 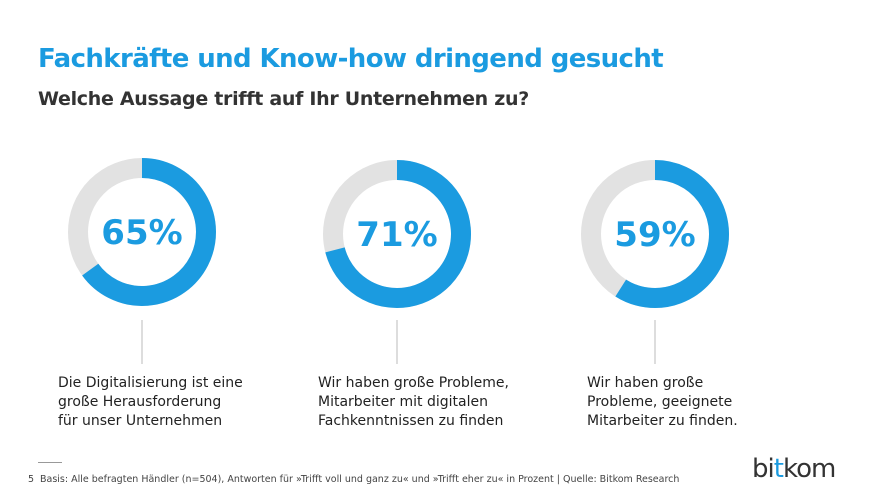 I want to click on page-number: 5, so click(x=31, y=479).